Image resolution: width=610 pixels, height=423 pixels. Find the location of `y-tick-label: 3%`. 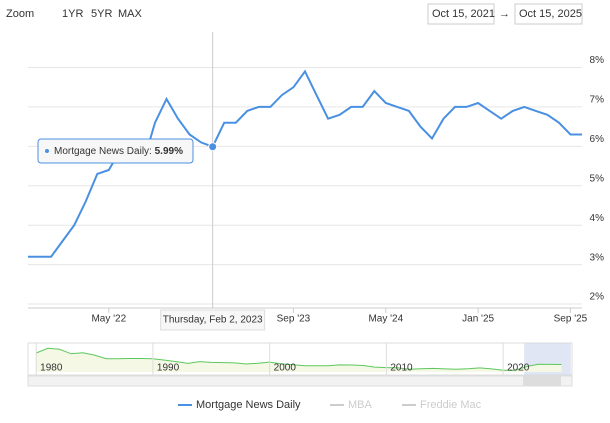

y-tick-label: 3% is located at coordinates (597, 257).